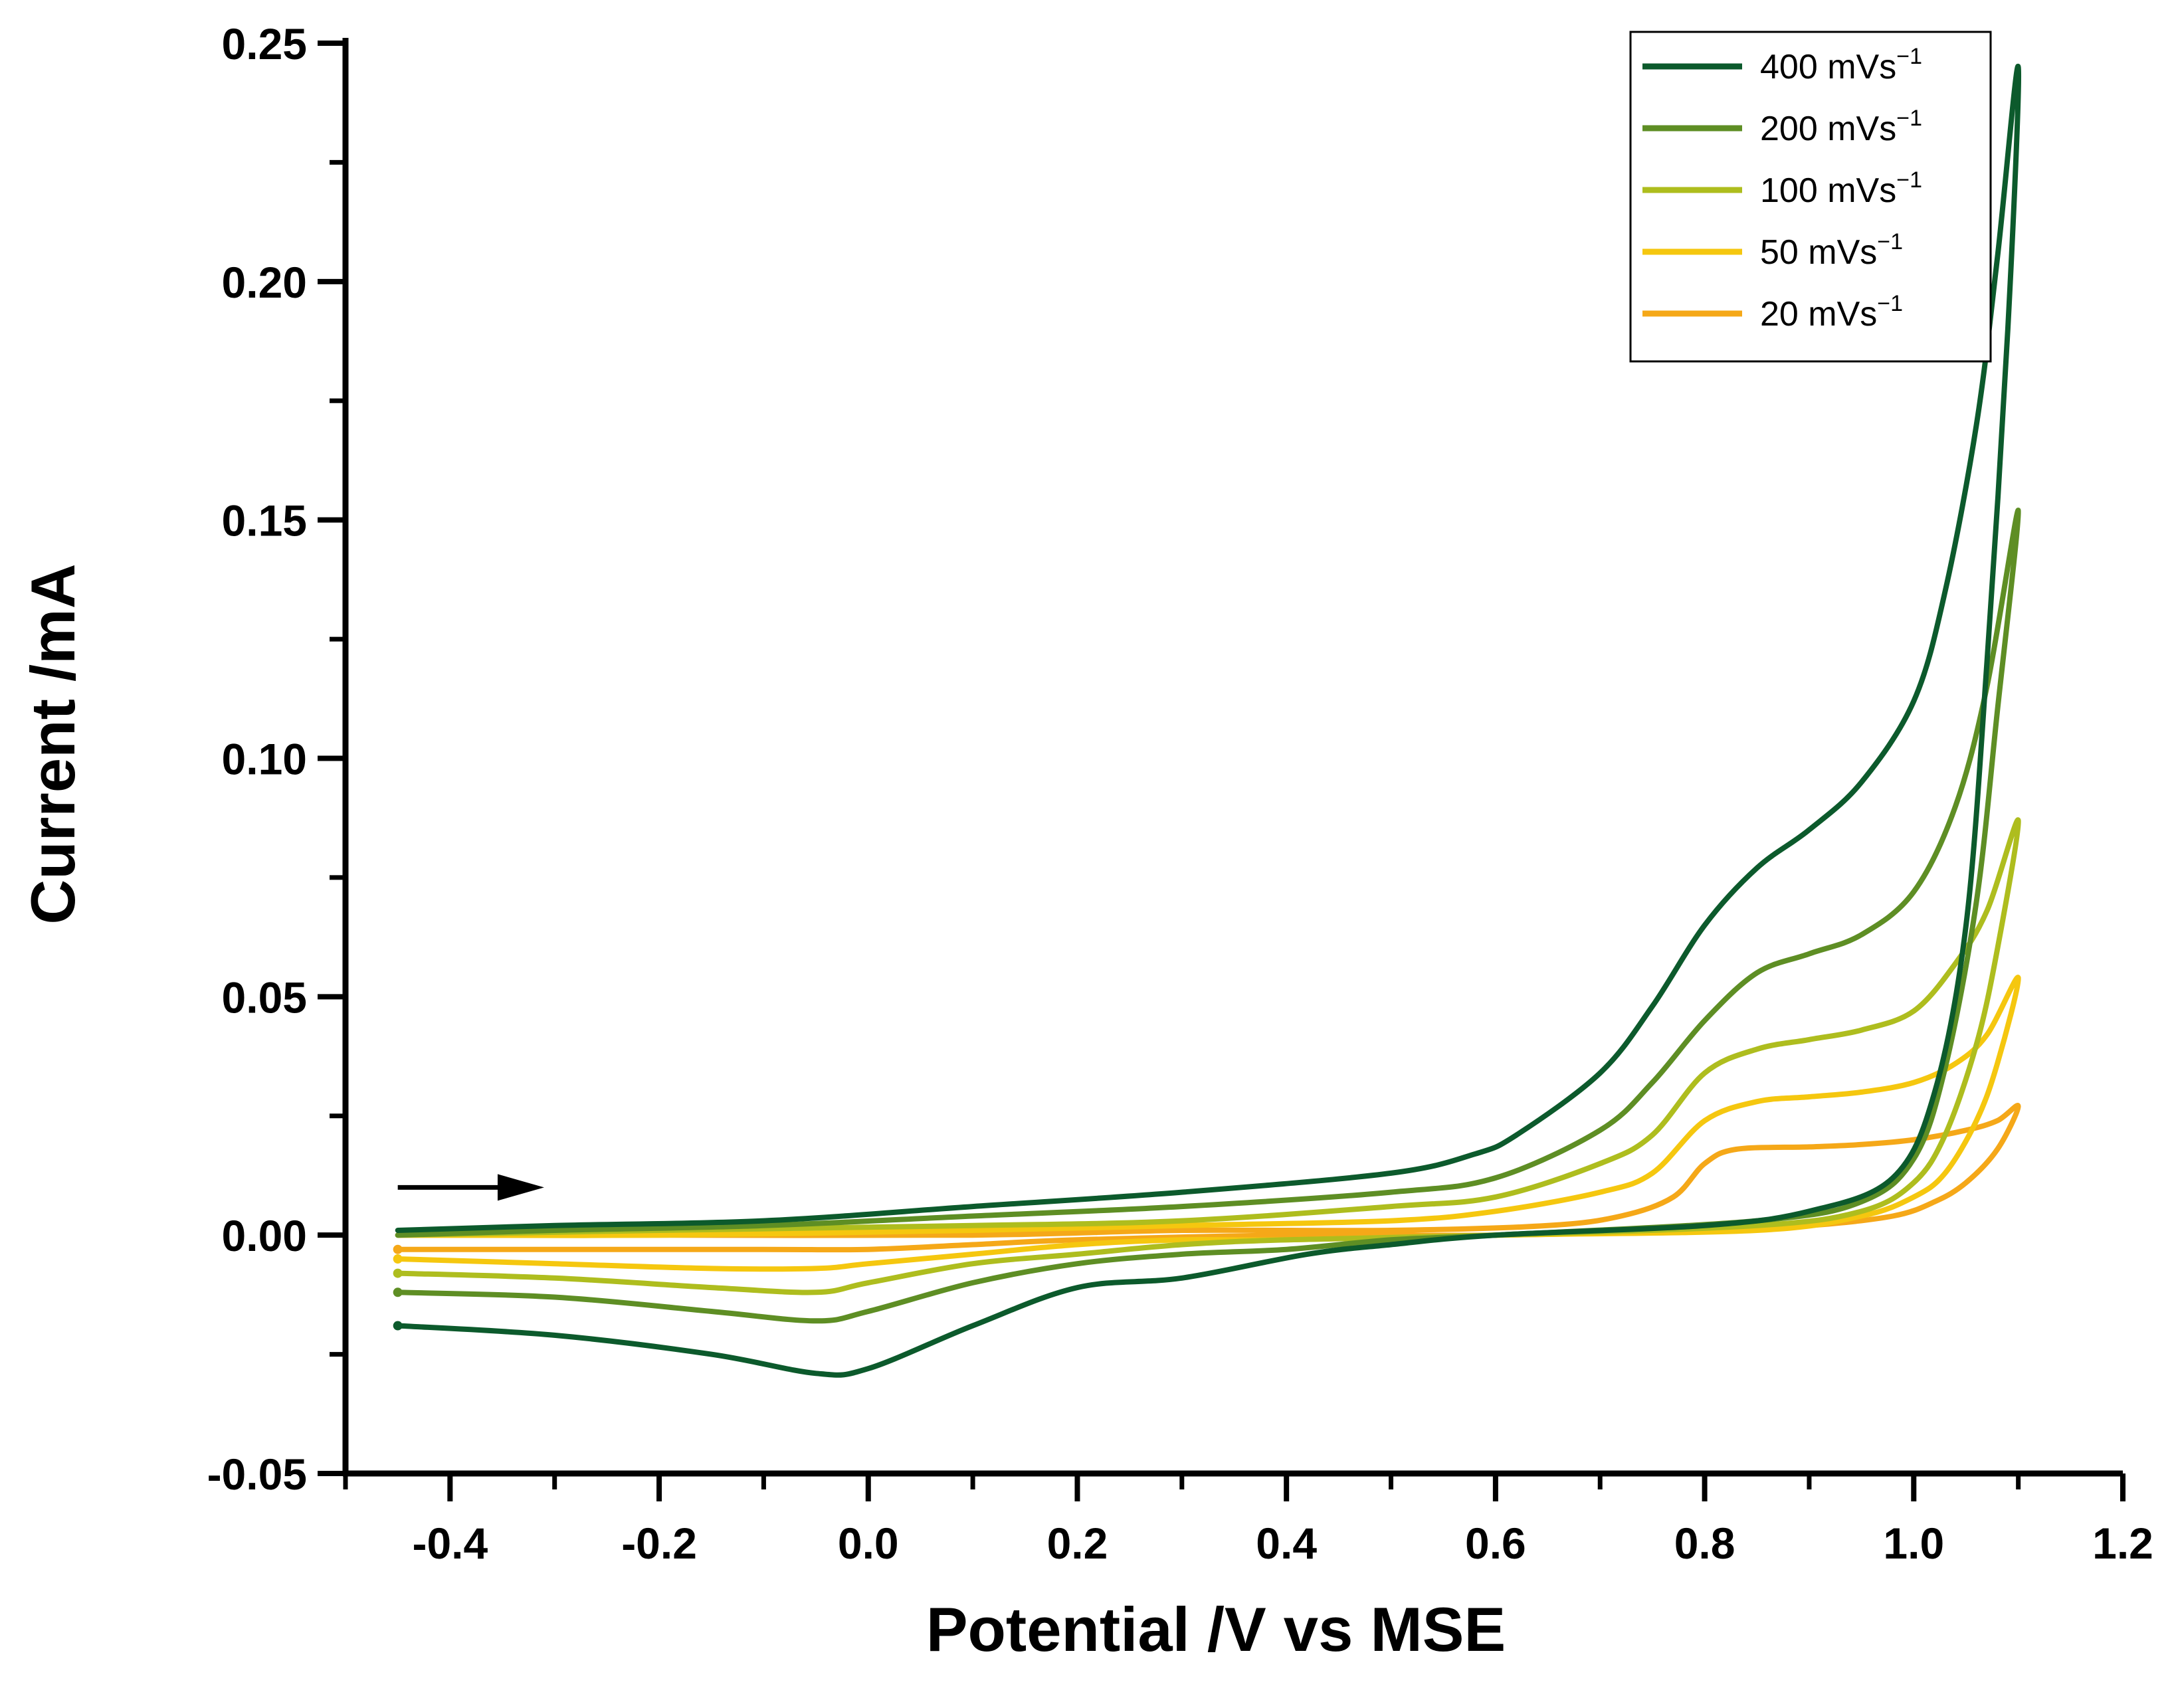 The width and height of the screenshot is (2174, 1708). I want to click on y-tick-label: 0.10, so click(264, 760).